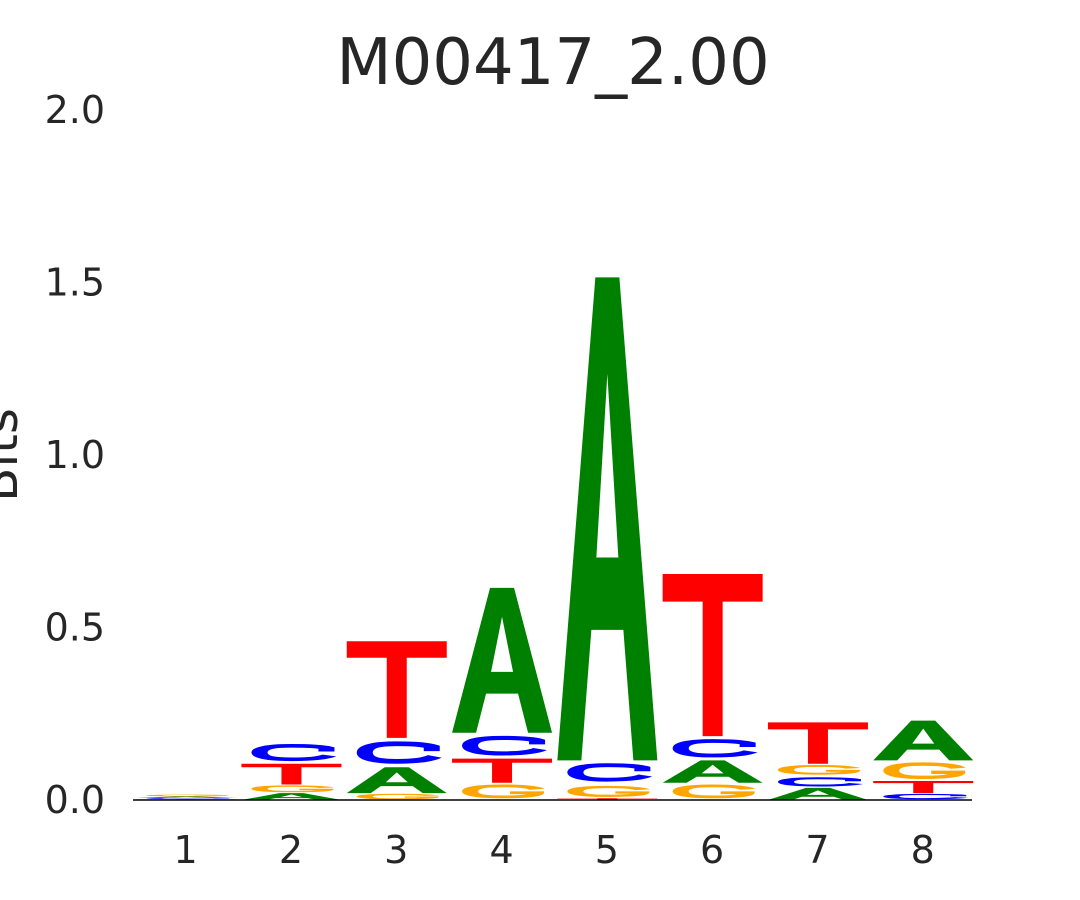 The image size is (1080, 900). What do you see at coordinates (501, 850) in the screenshot?
I see `x-tick-label: 4` at bounding box center [501, 850].